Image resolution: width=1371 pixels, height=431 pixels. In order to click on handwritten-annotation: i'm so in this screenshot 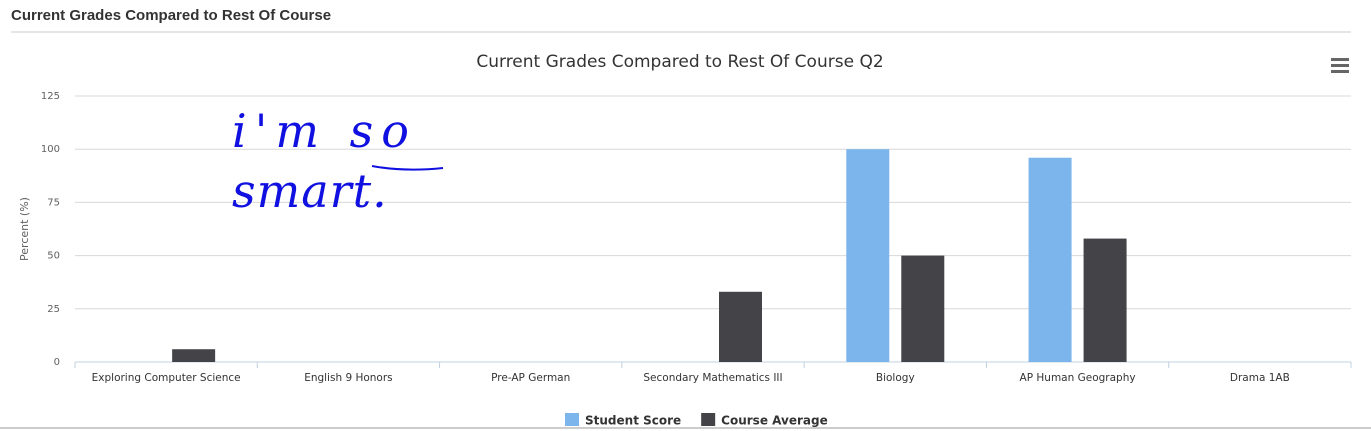, I will do `click(324, 131)`.